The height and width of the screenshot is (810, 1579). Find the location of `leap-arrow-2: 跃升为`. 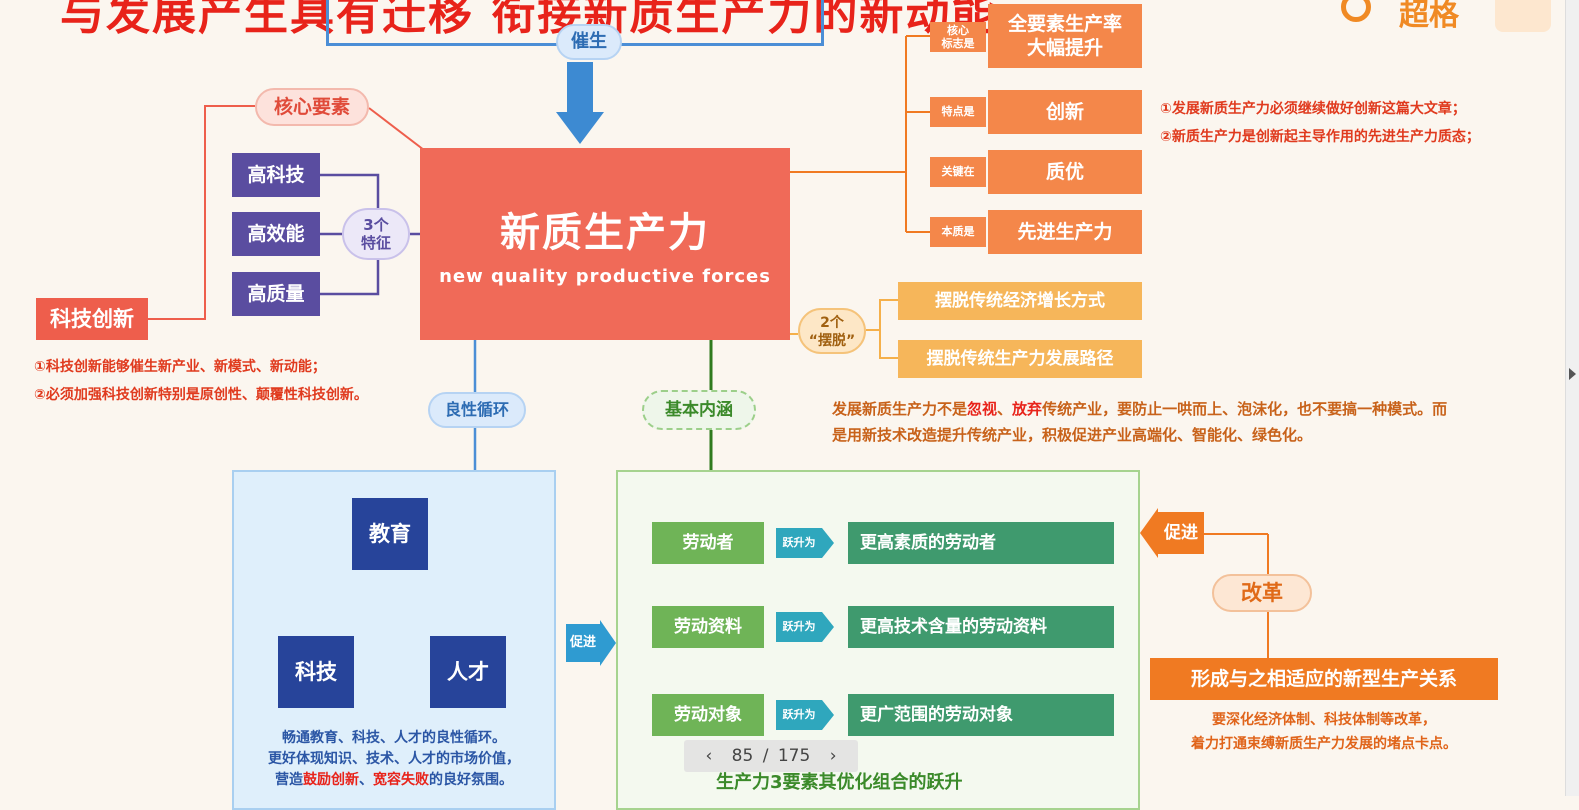

leap-arrow-2: 跃升为 is located at coordinates (799, 627).